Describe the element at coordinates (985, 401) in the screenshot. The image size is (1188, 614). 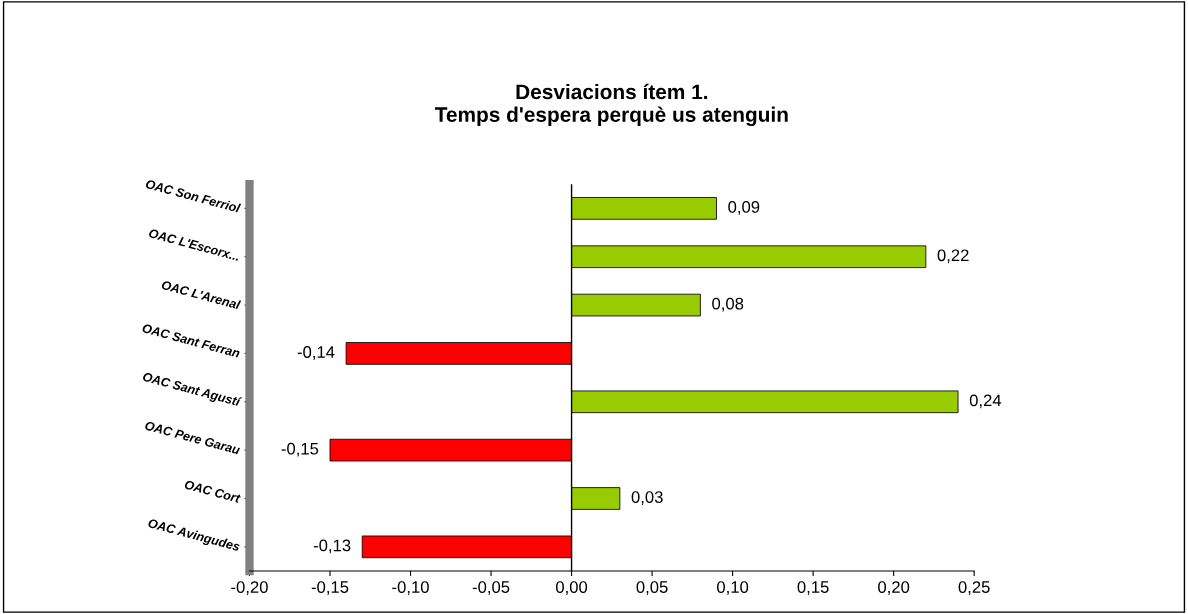
I see `data-label: 0,24` at that location.